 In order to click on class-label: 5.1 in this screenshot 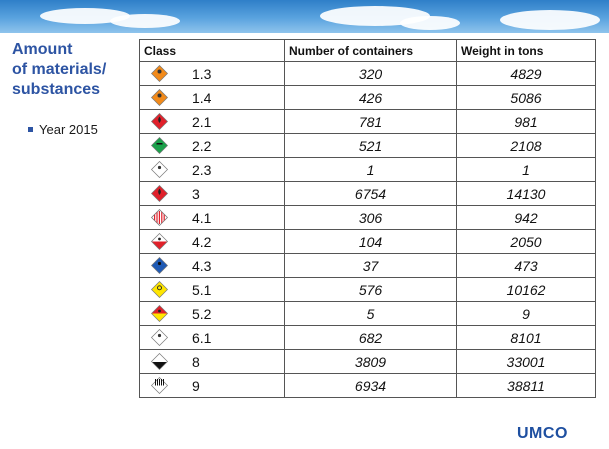, I will do `click(202, 290)`.